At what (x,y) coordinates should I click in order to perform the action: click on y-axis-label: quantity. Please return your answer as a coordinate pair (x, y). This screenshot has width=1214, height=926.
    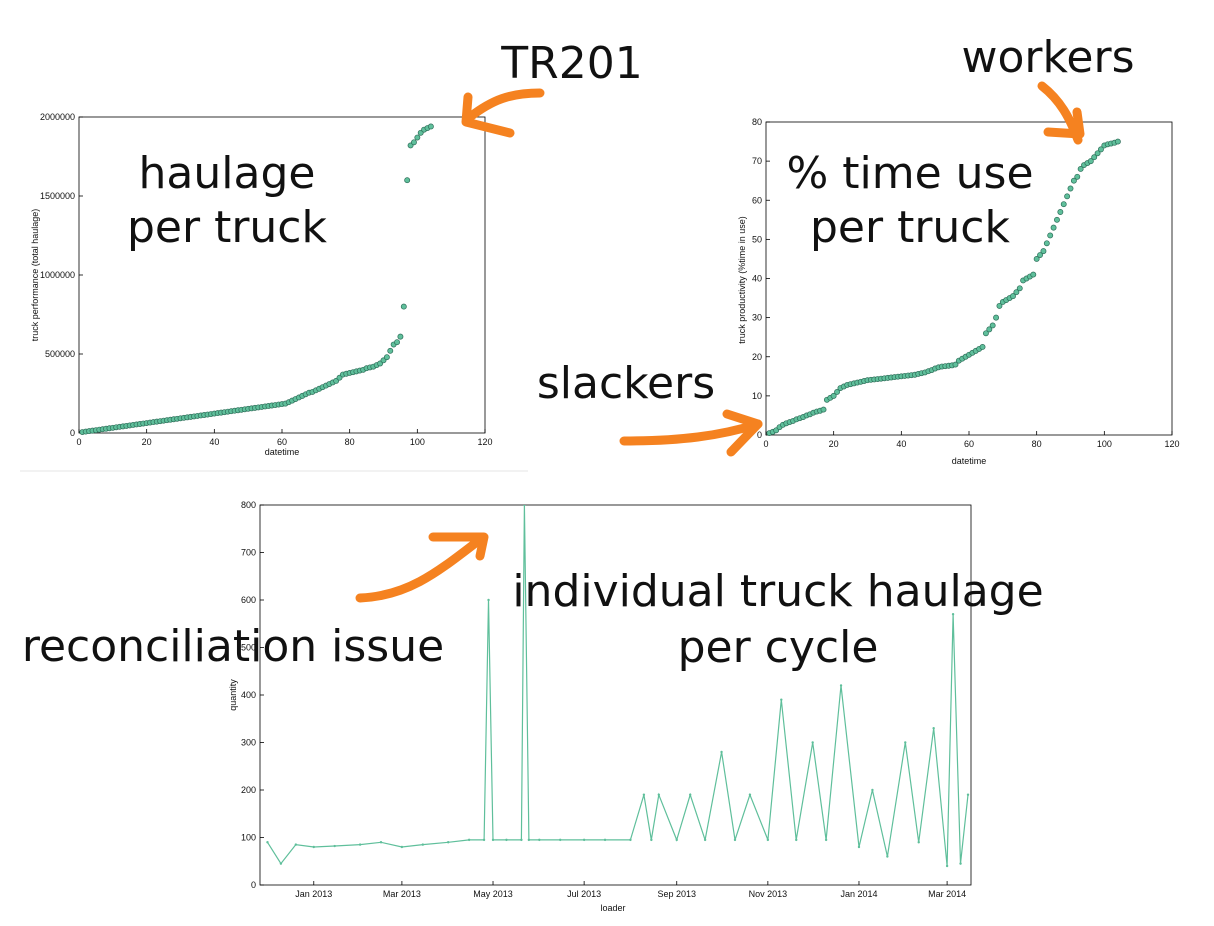
    Looking at the image, I should click on (233, 695).